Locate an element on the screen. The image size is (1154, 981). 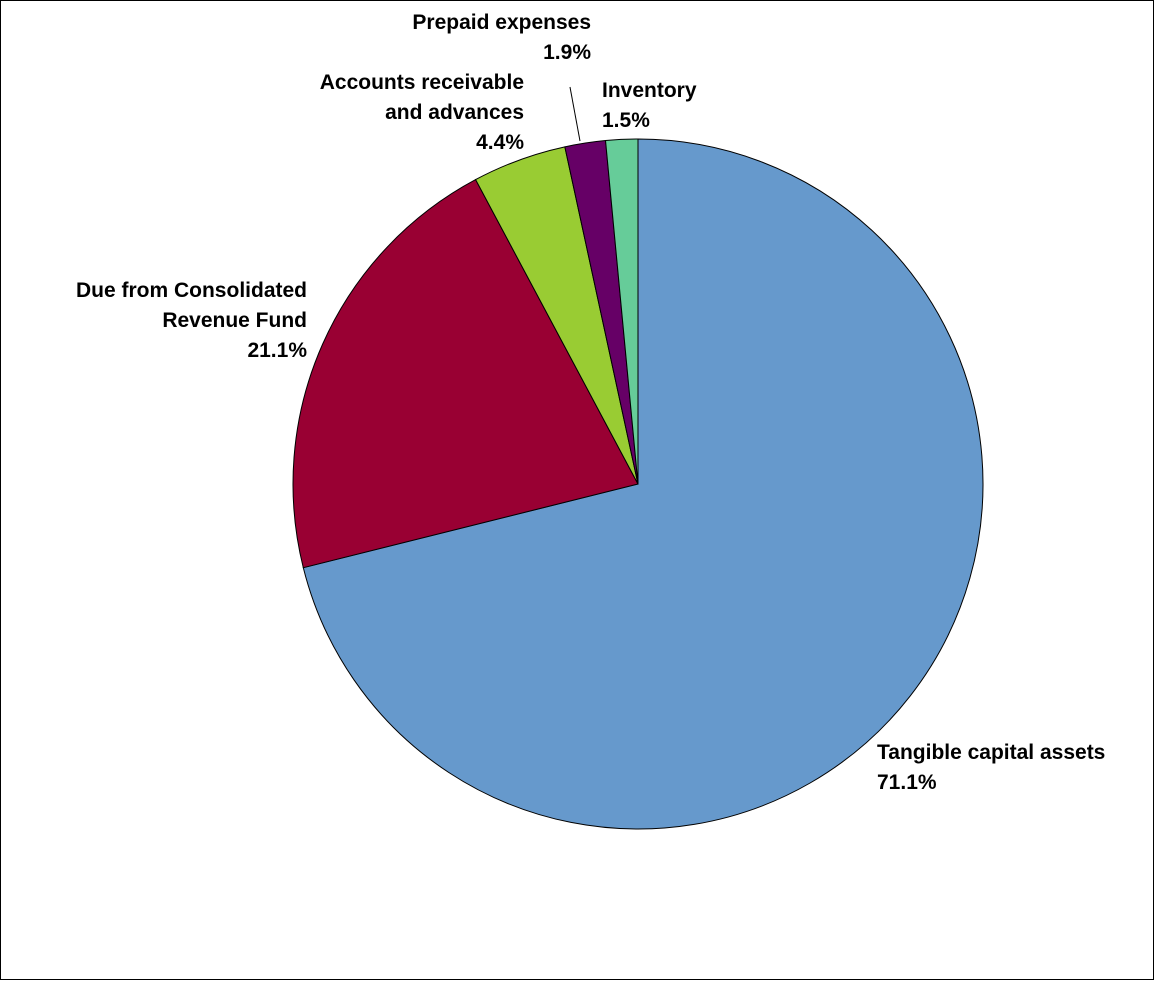
label-receivable-value: 4.4% is located at coordinates (500, 142).